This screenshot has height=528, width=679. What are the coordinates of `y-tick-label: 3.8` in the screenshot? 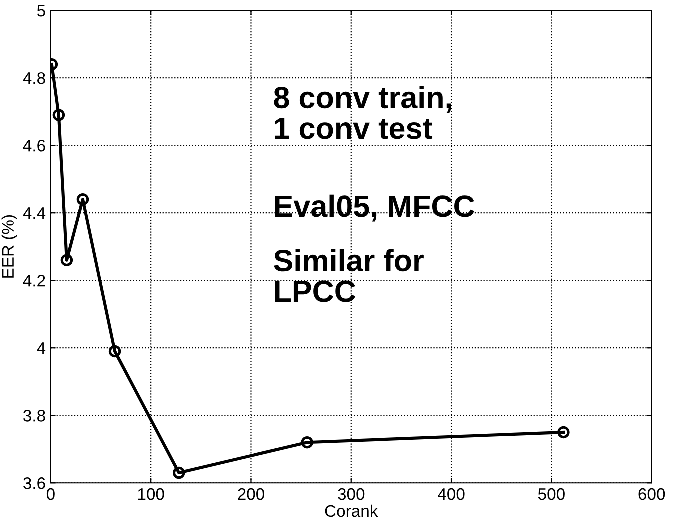 It's located at (35, 416).